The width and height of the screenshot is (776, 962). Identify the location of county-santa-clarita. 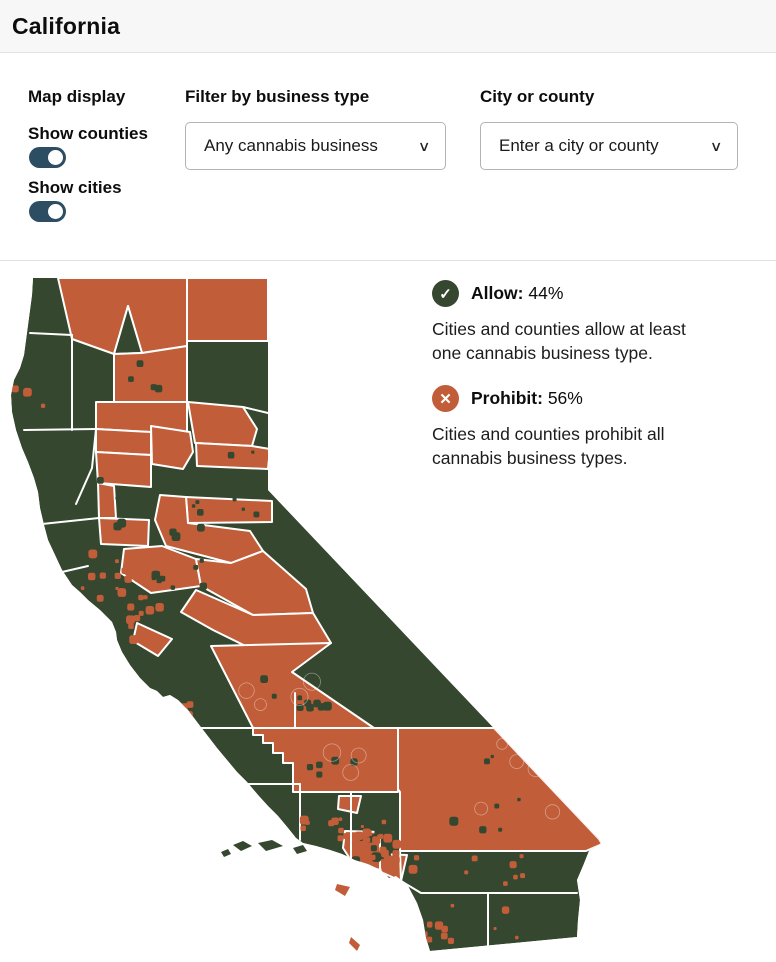
(349, 804).